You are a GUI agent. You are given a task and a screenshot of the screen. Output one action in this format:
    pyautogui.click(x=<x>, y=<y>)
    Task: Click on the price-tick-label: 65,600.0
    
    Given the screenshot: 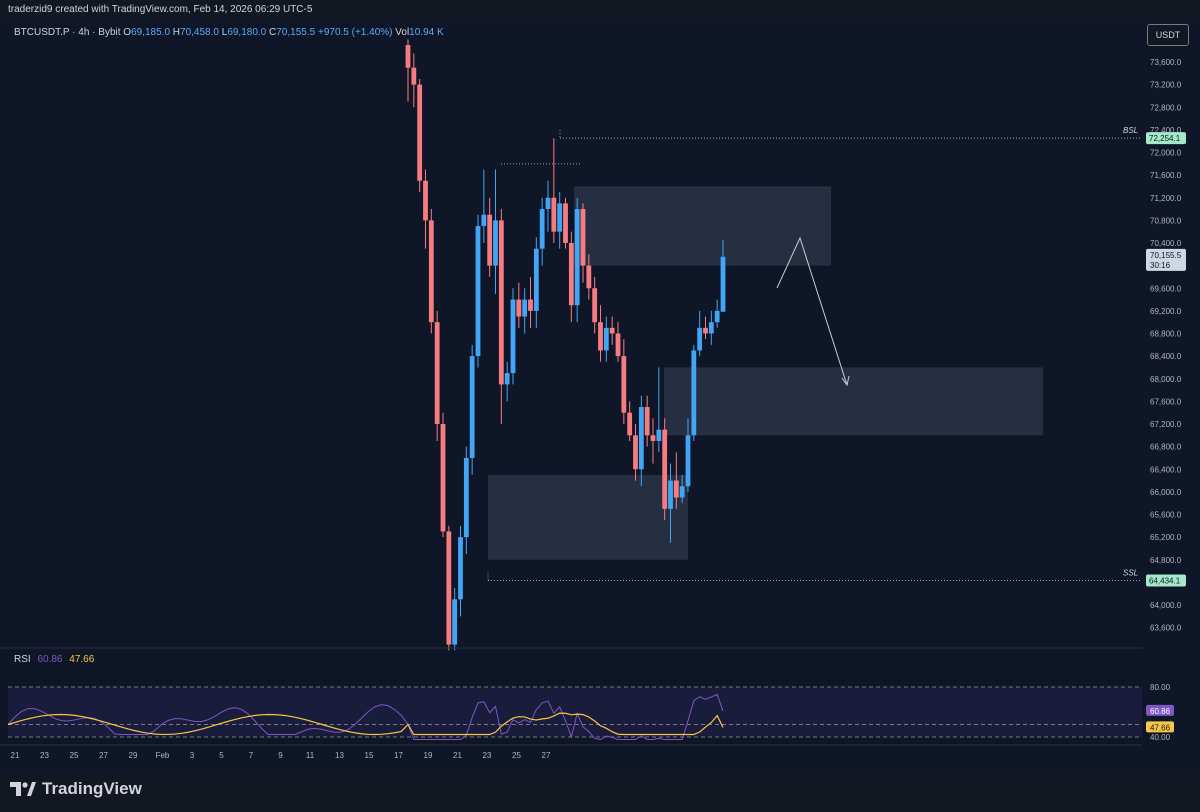 What is the action you would take?
    pyautogui.click(x=1166, y=515)
    